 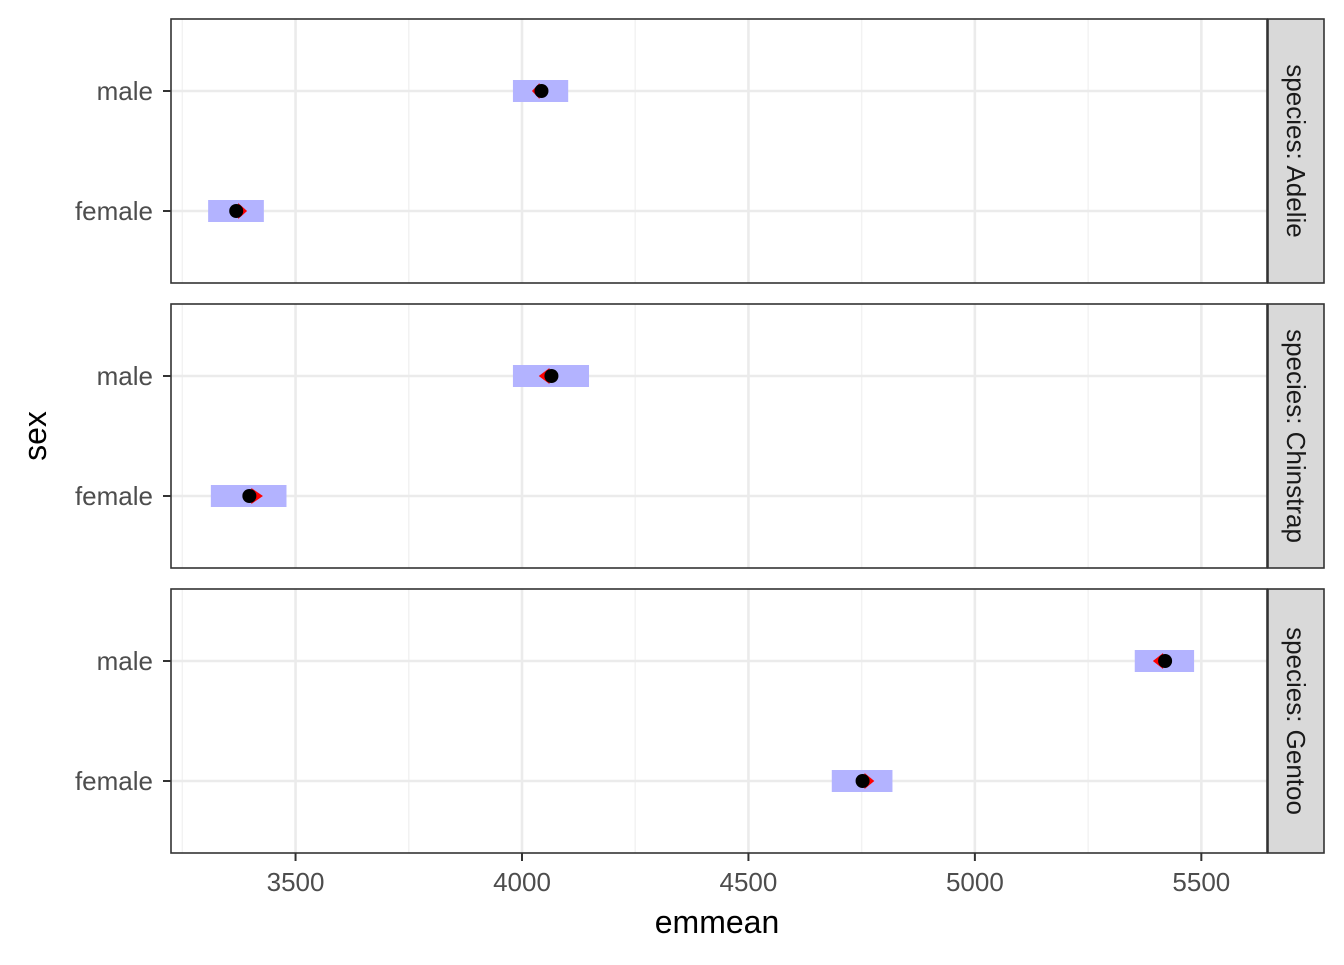 What do you see at coordinates (975, 882) in the screenshot?
I see `x-tick-label: 5000` at bounding box center [975, 882].